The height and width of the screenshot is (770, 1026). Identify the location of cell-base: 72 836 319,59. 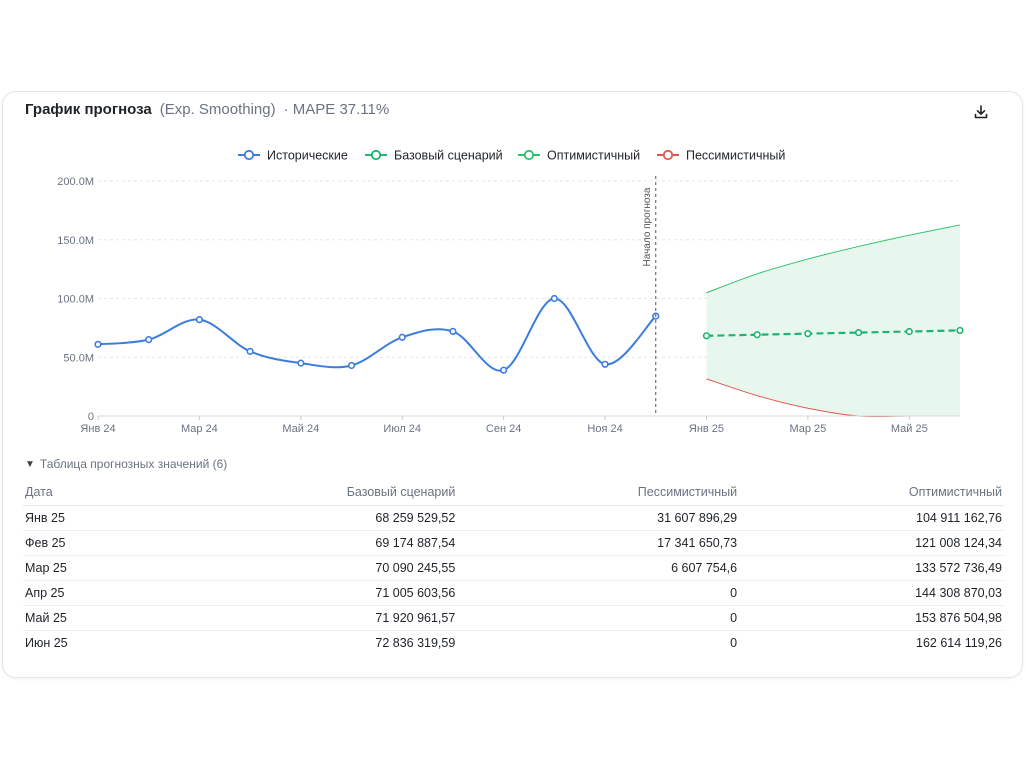
(415, 642).